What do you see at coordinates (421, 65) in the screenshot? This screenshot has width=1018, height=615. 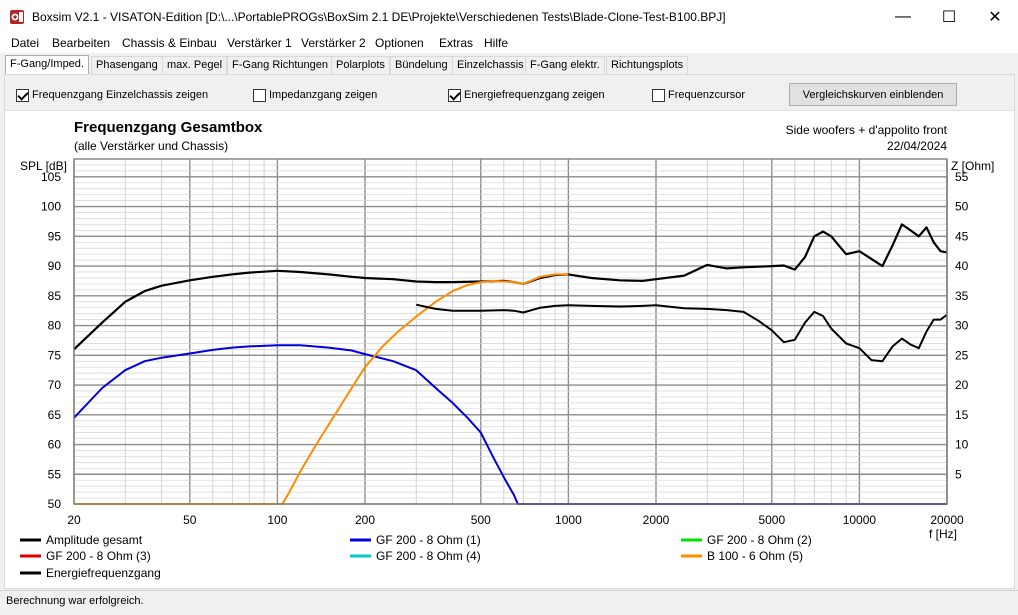 I see `tab-buendelung: Bündelung` at bounding box center [421, 65].